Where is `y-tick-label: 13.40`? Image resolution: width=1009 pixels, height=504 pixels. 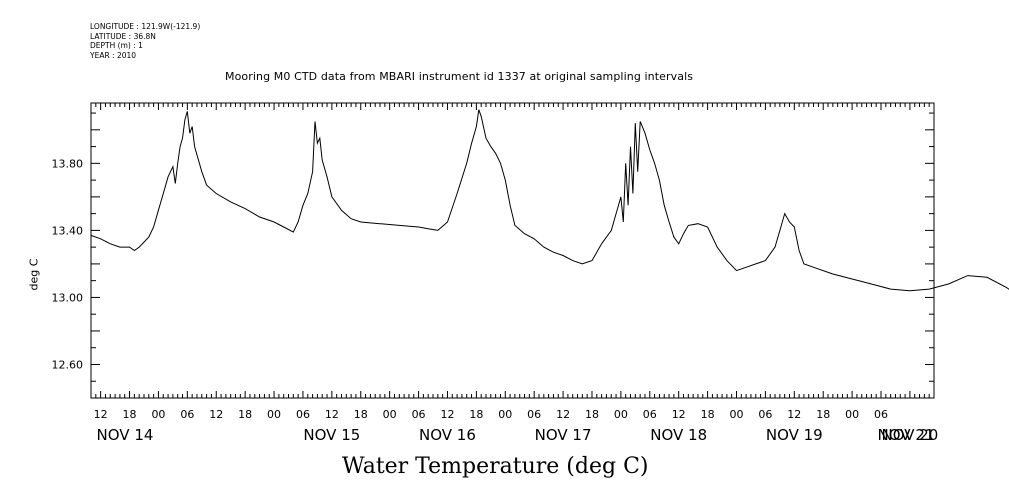
y-tick-label: 13.40 is located at coordinates (68, 230).